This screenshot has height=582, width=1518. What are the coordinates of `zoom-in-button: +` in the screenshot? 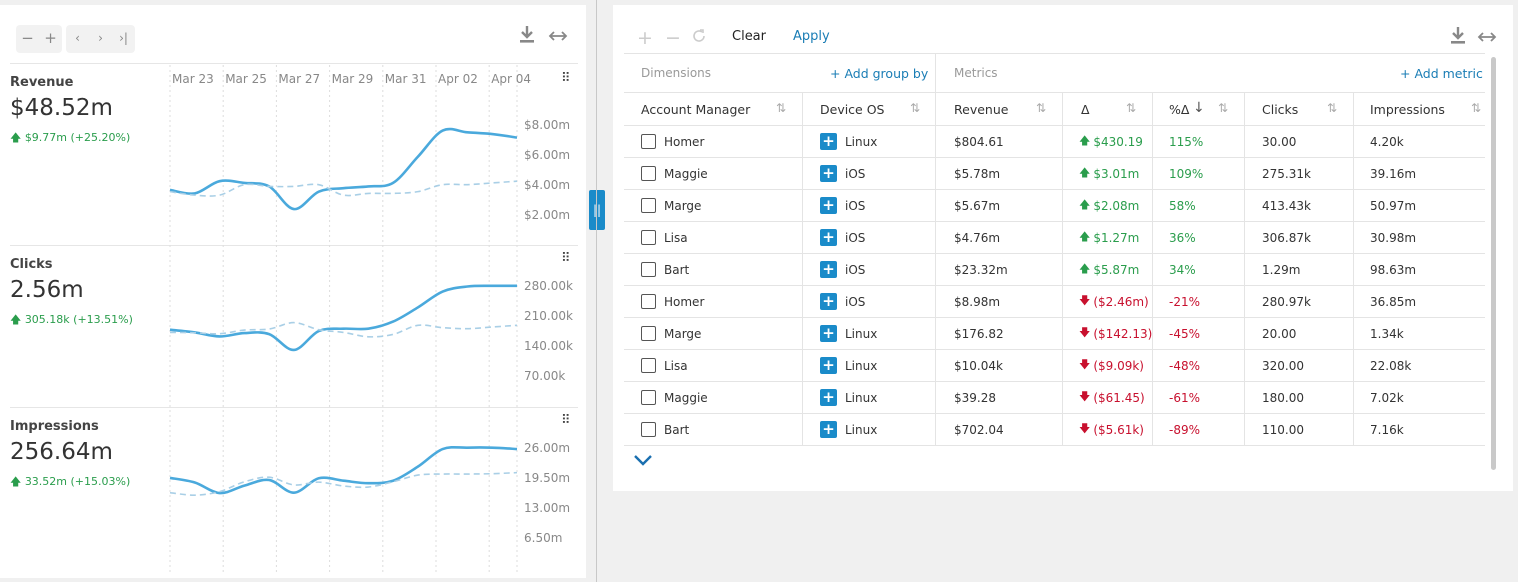 It's located at (50, 38).